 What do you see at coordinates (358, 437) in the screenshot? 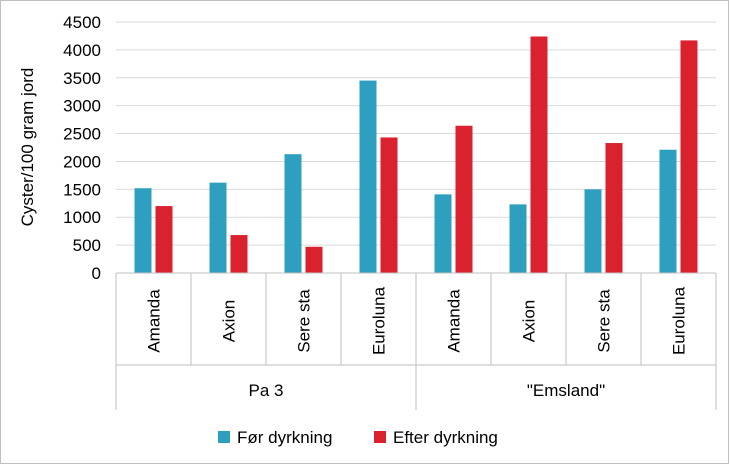
I see `legend: Før dyrkning Efter dyrkning` at bounding box center [358, 437].